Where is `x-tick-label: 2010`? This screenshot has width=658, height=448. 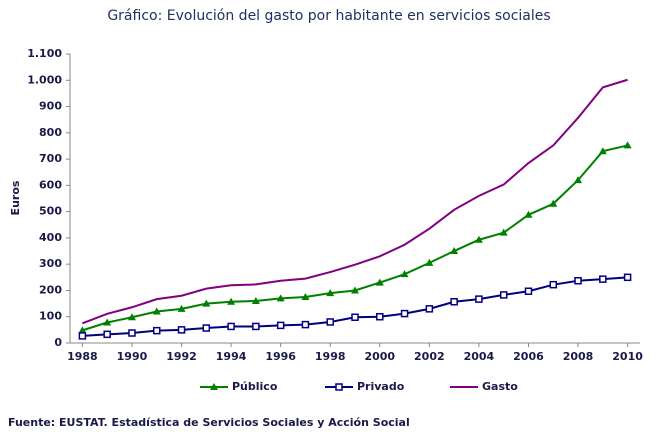
x-tick-label: 2010 is located at coordinates (627, 356).